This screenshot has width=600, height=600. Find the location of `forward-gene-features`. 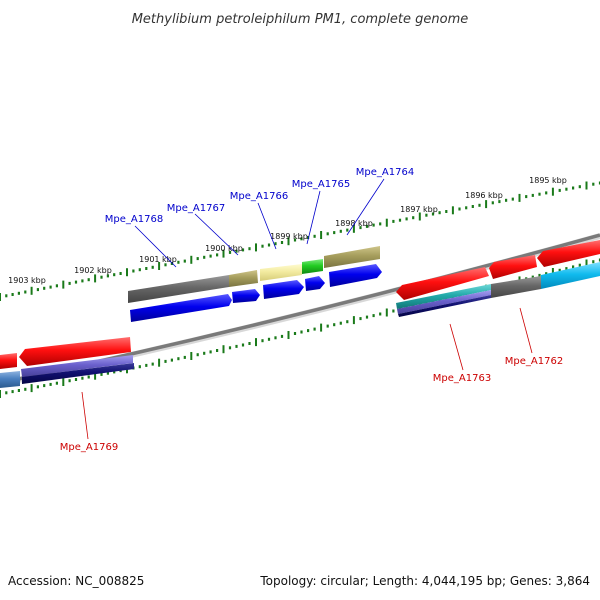

forward-gene-features is located at coordinates (255, 284).